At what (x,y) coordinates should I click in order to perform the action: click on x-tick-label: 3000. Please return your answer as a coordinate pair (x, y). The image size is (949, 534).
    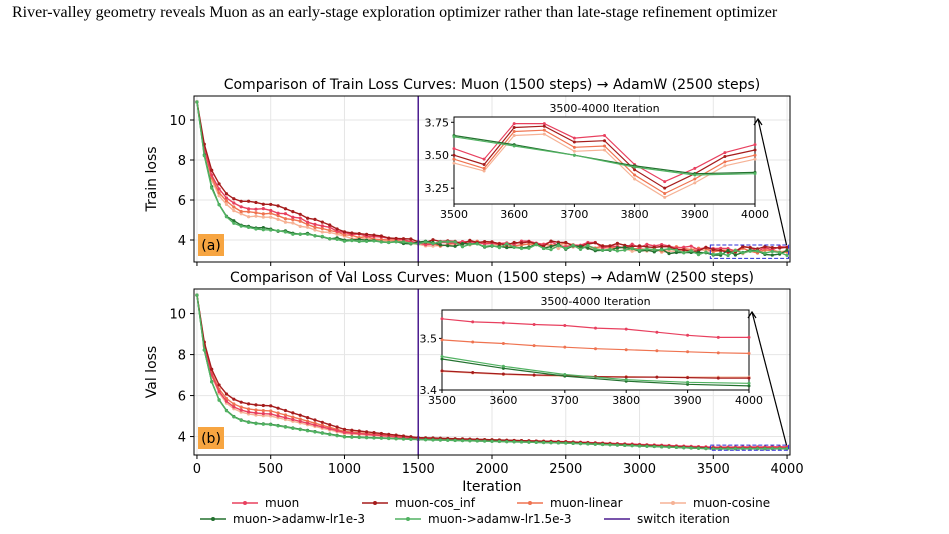
    Looking at the image, I should click on (639, 469).